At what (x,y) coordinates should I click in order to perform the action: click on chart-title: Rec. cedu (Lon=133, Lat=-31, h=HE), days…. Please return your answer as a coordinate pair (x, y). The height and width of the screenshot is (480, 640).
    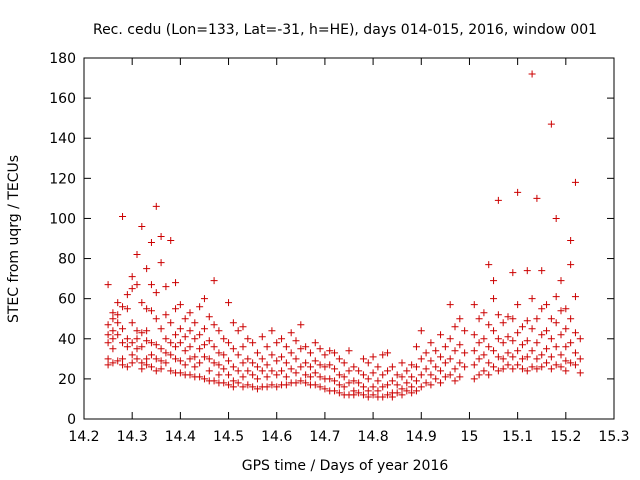
    Looking at the image, I should click on (345, 30).